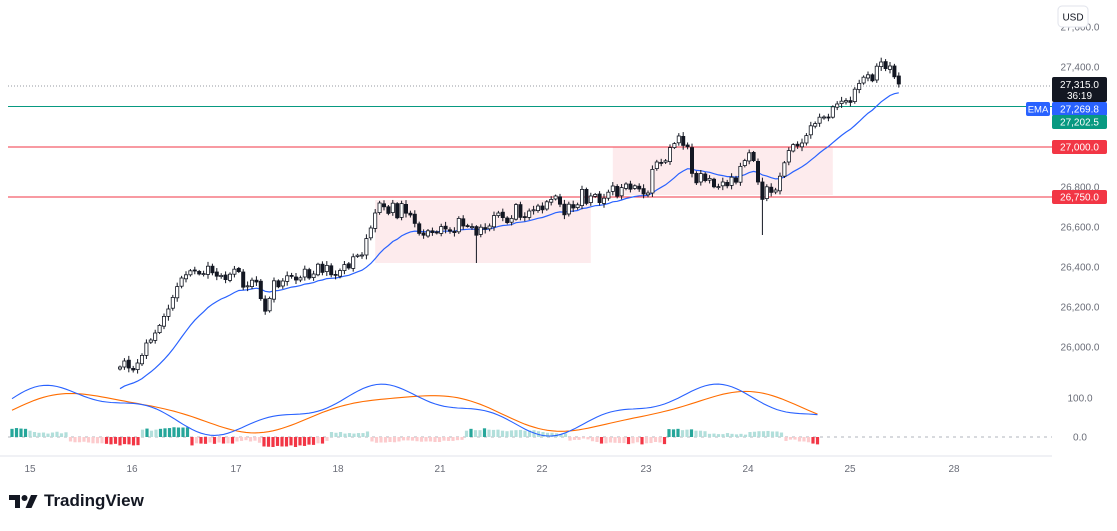  Describe the element at coordinates (1079, 89) in the screenshot. I see `last-price-badge` at that location.